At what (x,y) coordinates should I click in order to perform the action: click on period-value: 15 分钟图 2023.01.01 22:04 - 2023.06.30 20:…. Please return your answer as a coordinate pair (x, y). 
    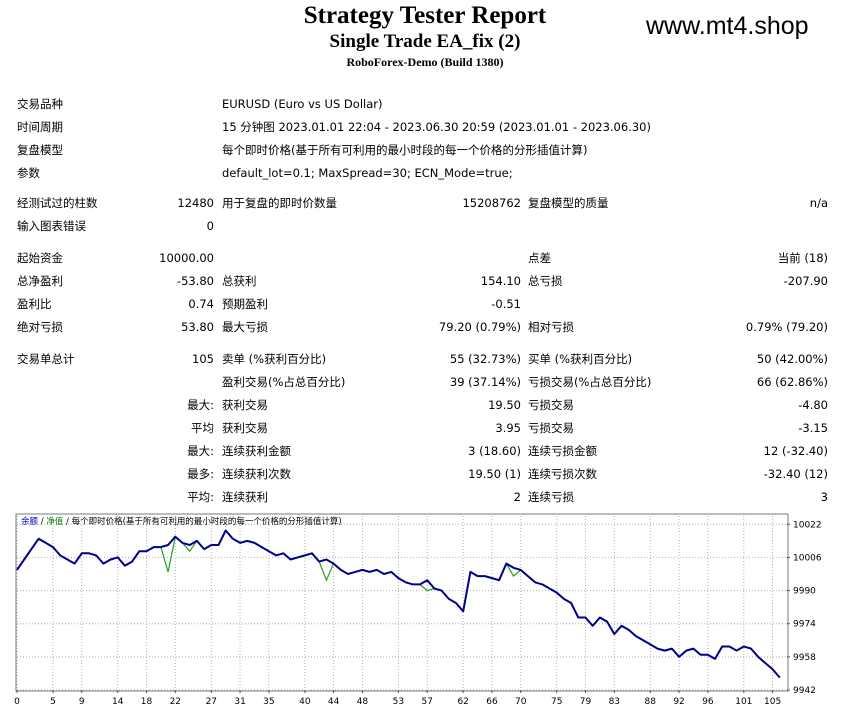
    Looking at the image, I should click on (436, 127).